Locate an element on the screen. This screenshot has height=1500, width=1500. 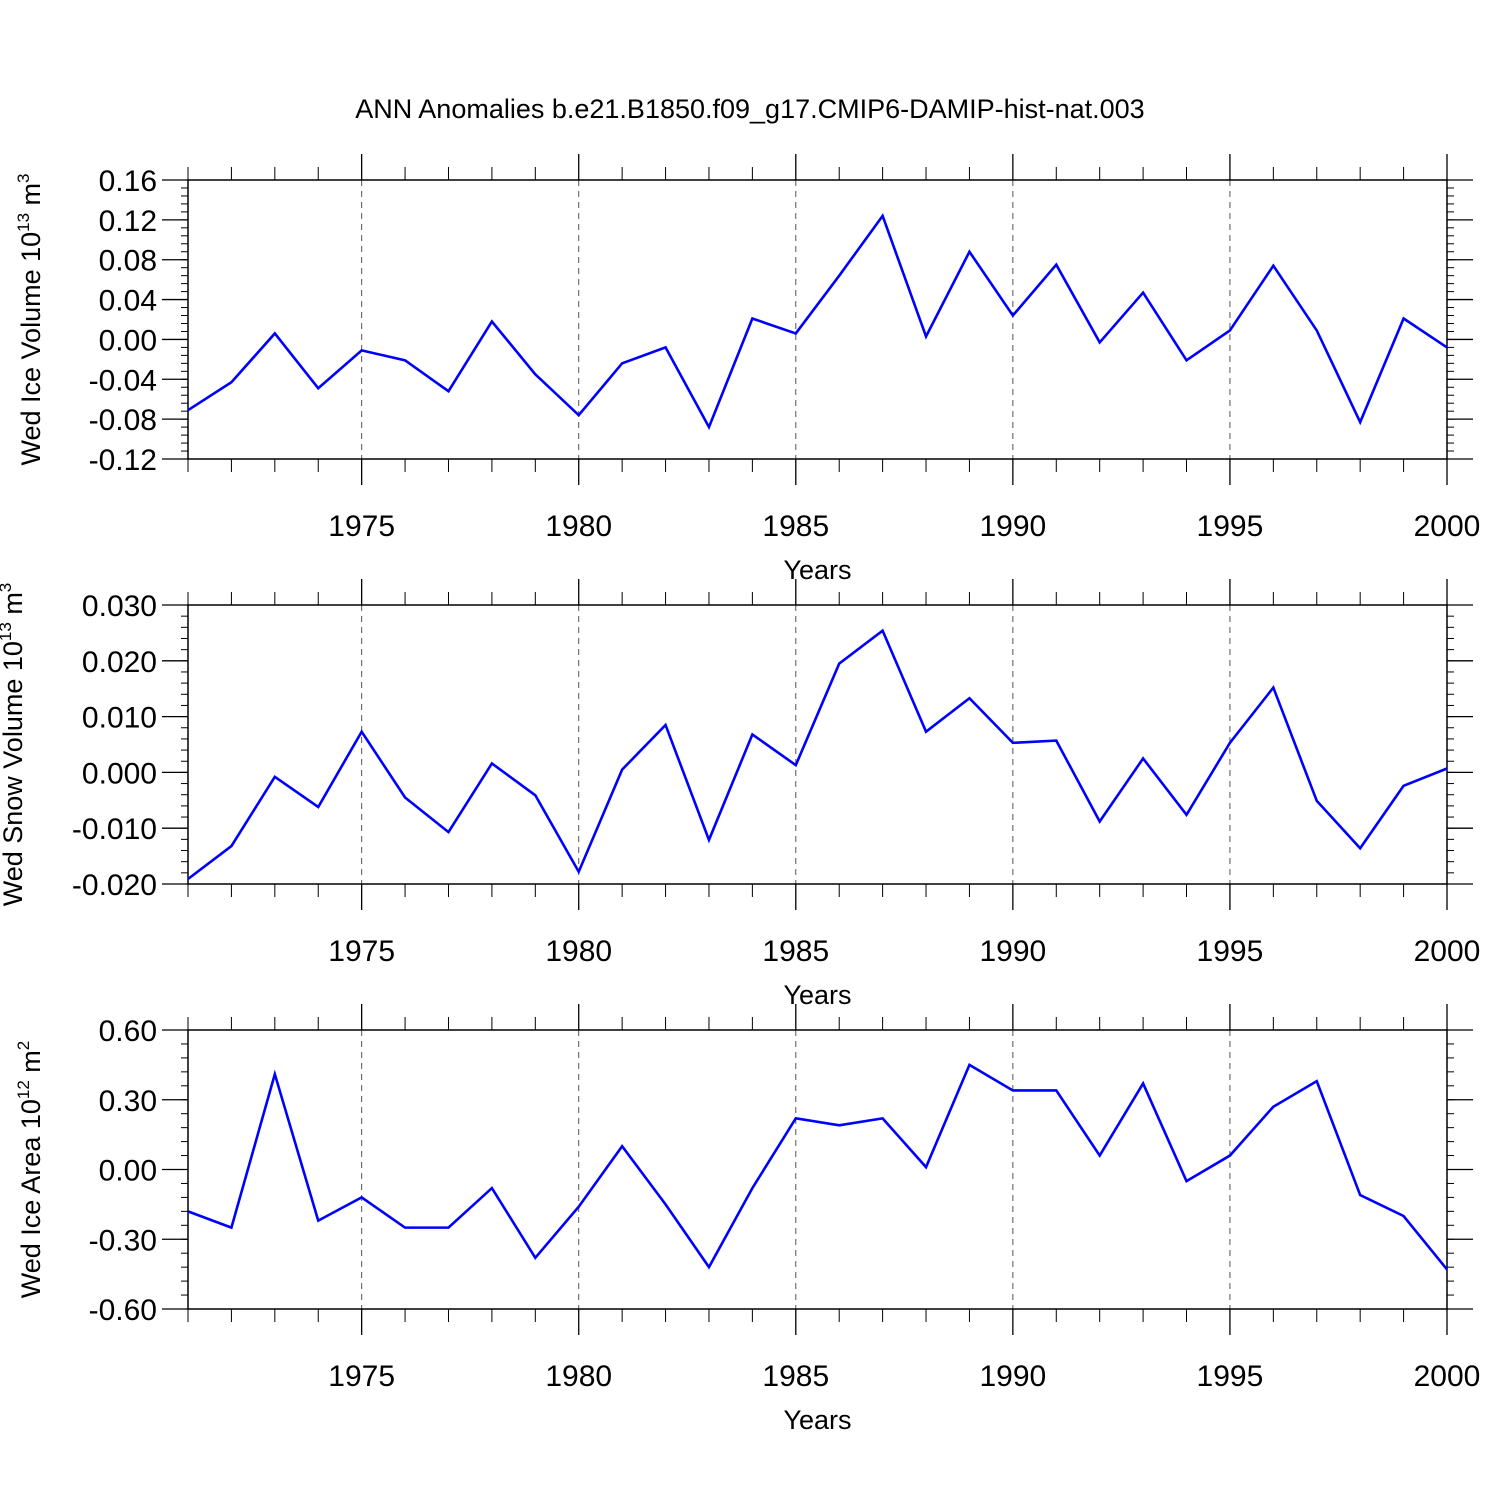
y-tick-label: 0.08 is located at coordinates (128, 261).